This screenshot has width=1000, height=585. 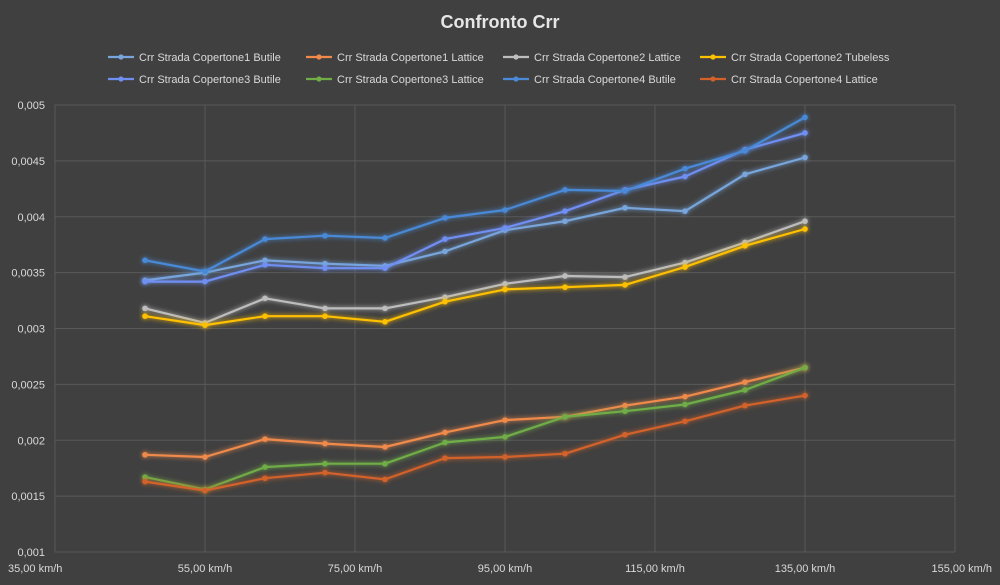 I want to click on y-tick-label: 0,003, so click(x=31, y=330).